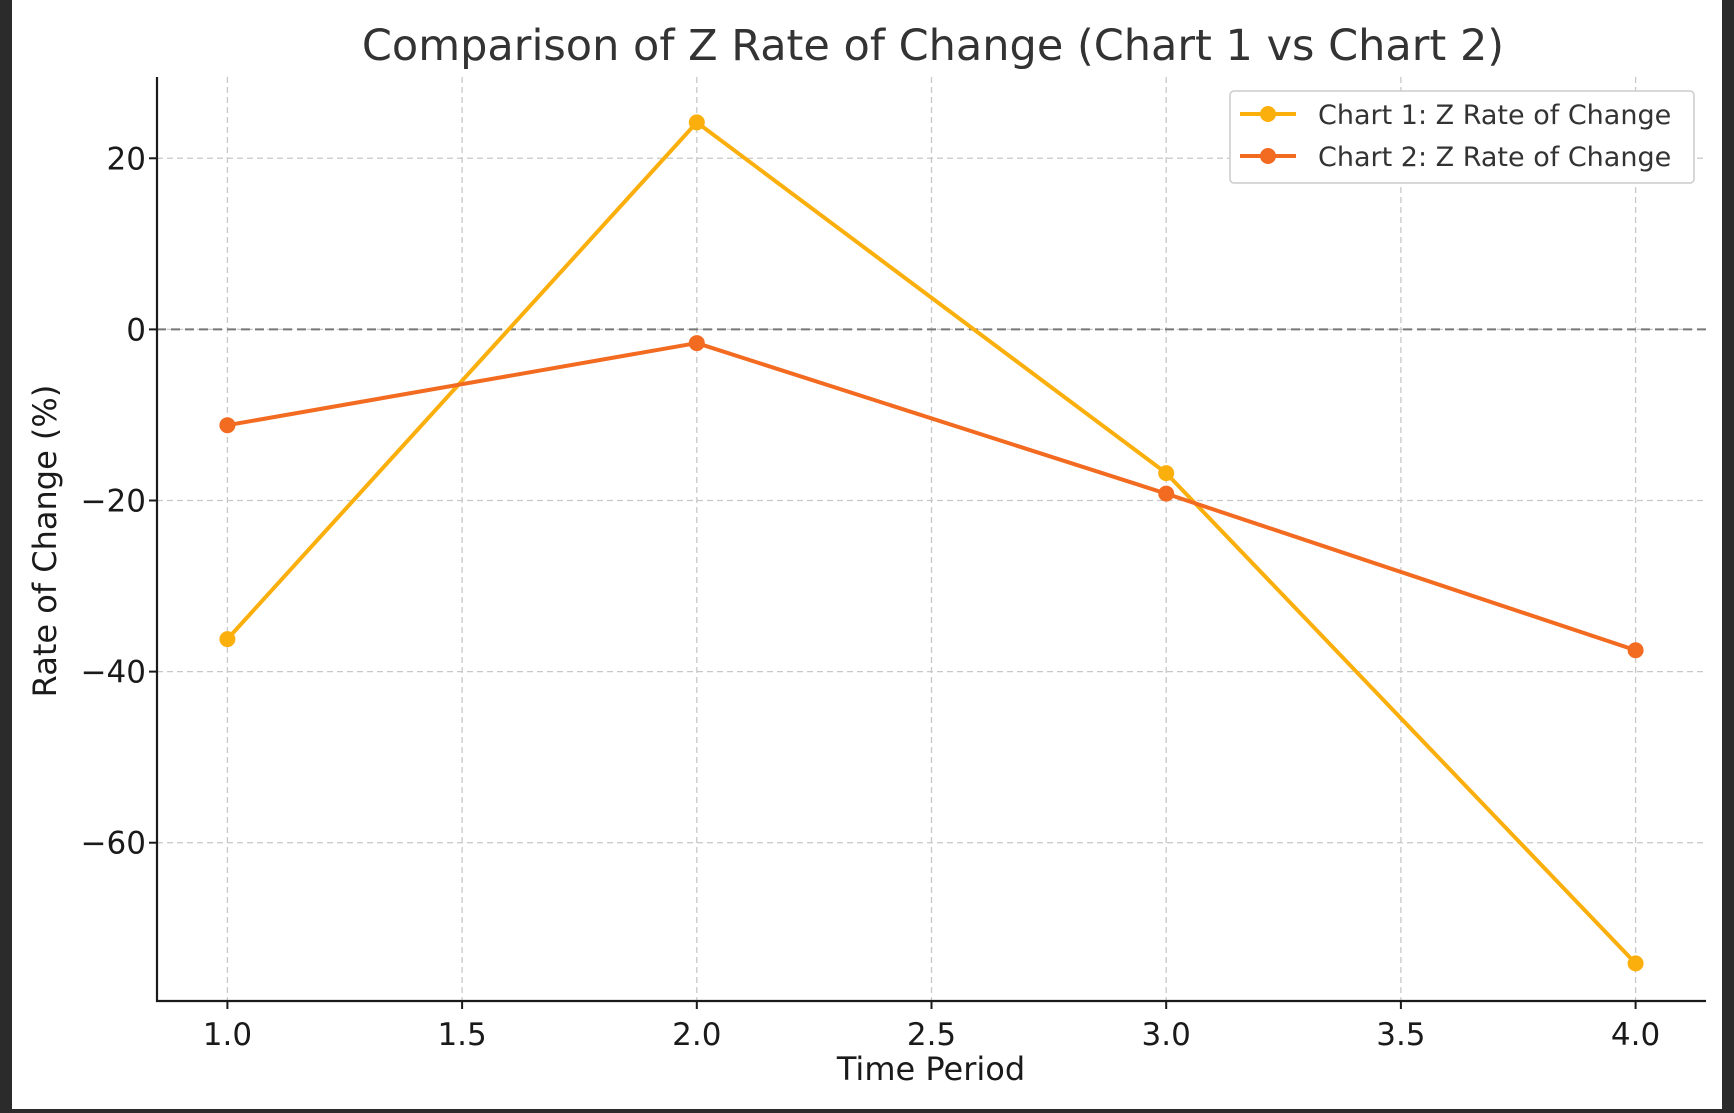 This screenshot has width=1734, height=1113. Describe the element at coordinates (1400, 1035) in the screenshot. I see `x-tick-label: 3.5` at that location.